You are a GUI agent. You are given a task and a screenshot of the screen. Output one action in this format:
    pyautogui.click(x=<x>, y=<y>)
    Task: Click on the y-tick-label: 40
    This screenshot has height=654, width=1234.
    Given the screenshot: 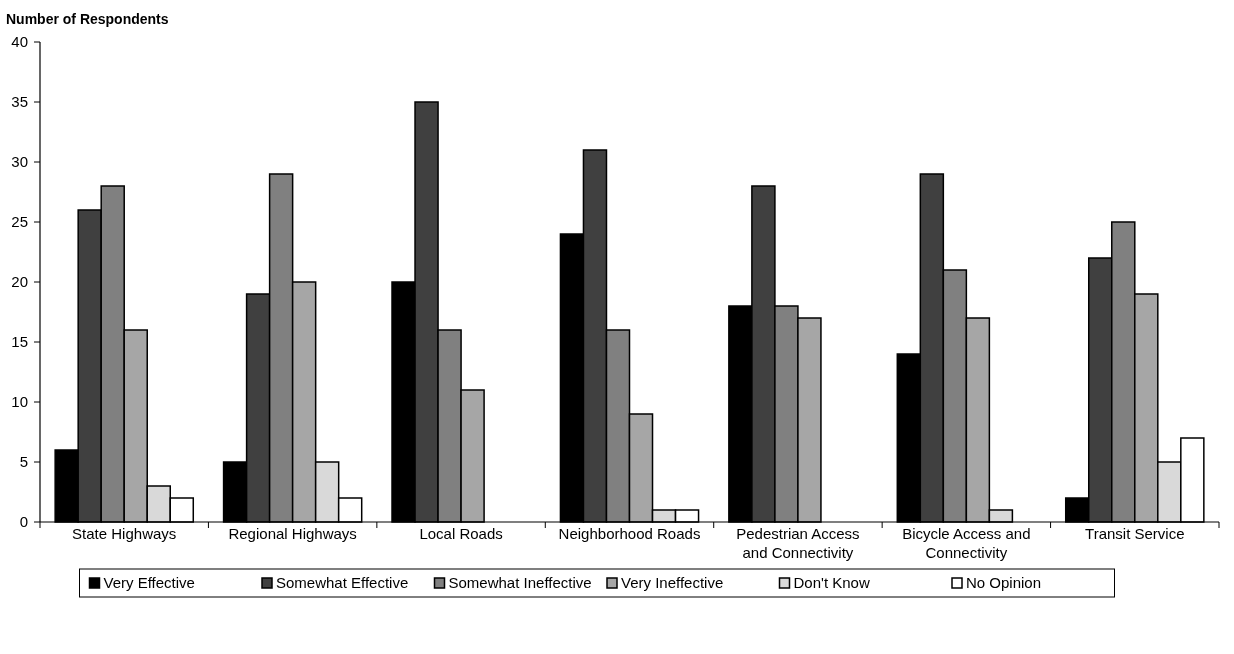 What is the action you would take?
    pyautogui.click(x=19, y=42)
    